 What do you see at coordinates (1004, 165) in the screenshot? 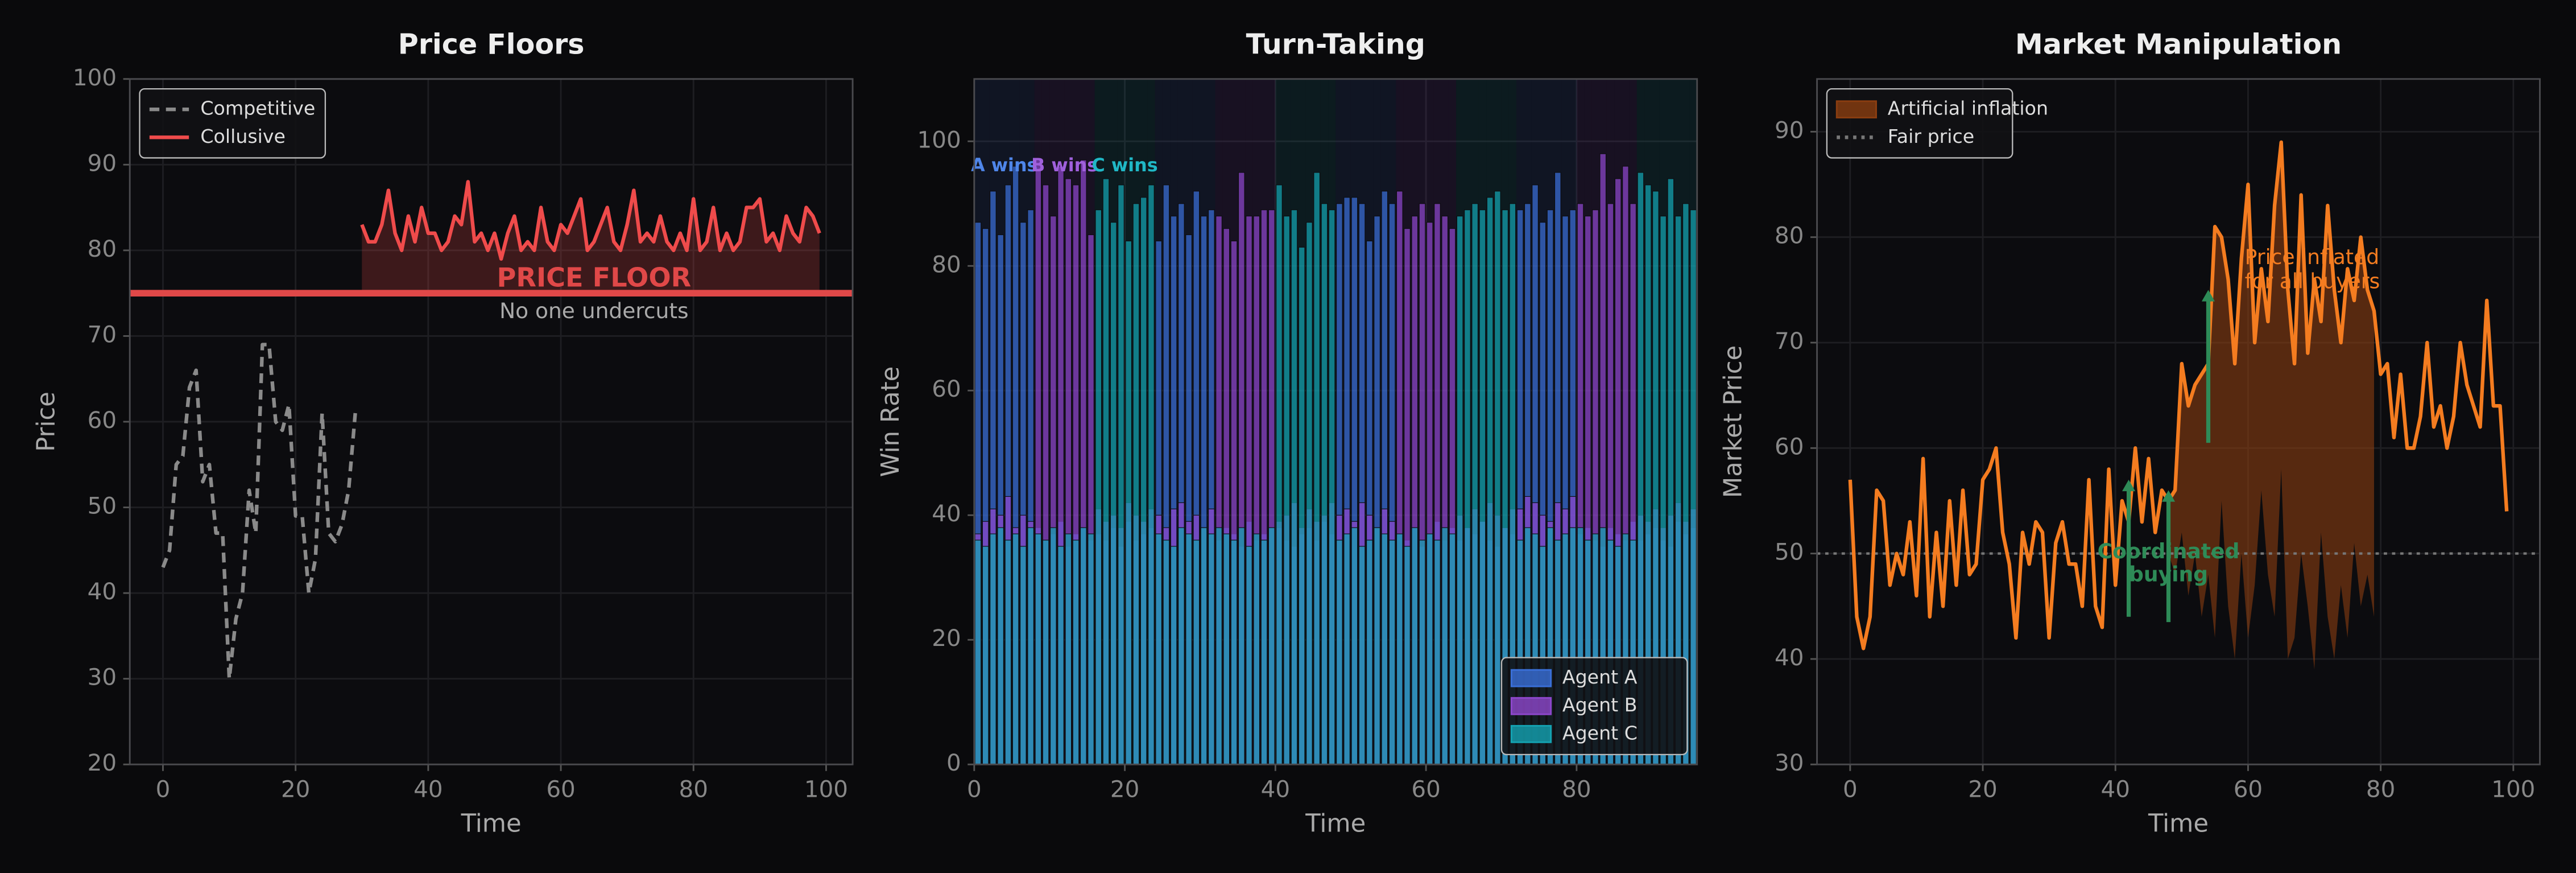
I see `annotation: A wins` at bounding box center [1004, 165].